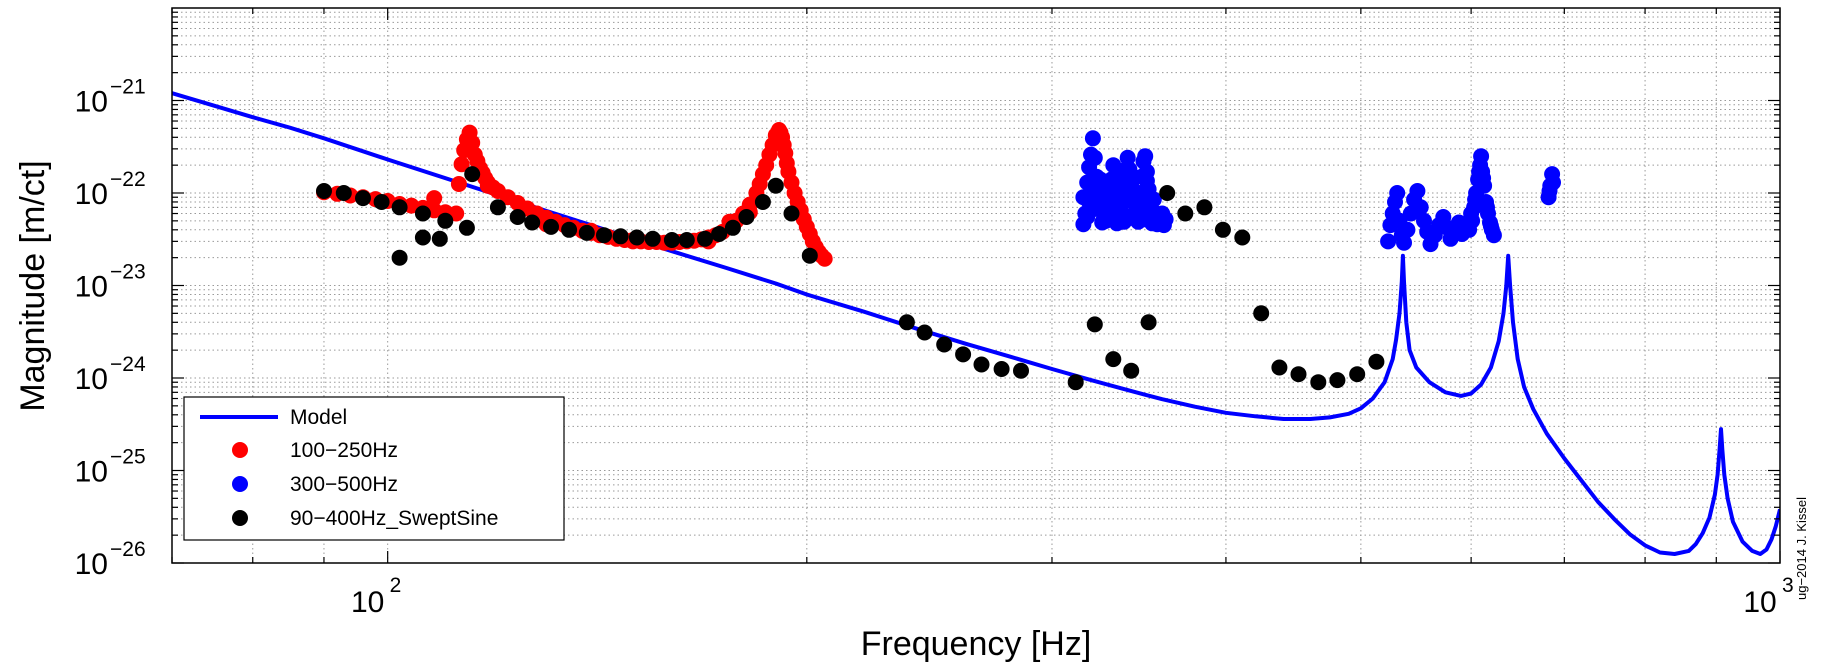  I want to click on y-tick-label-exponent: −21, so click(128, 87).